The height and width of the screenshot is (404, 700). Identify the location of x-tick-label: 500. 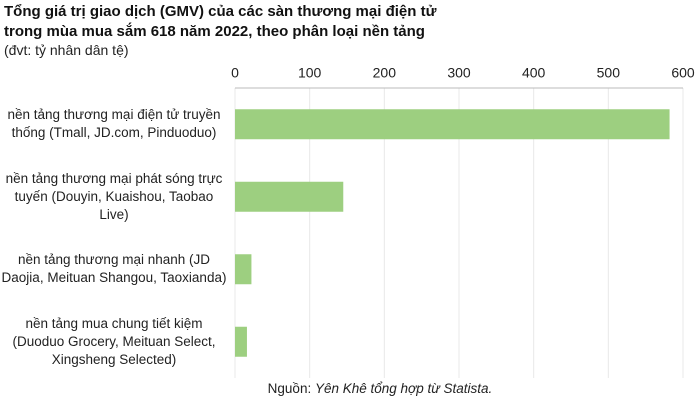
(609, 73).